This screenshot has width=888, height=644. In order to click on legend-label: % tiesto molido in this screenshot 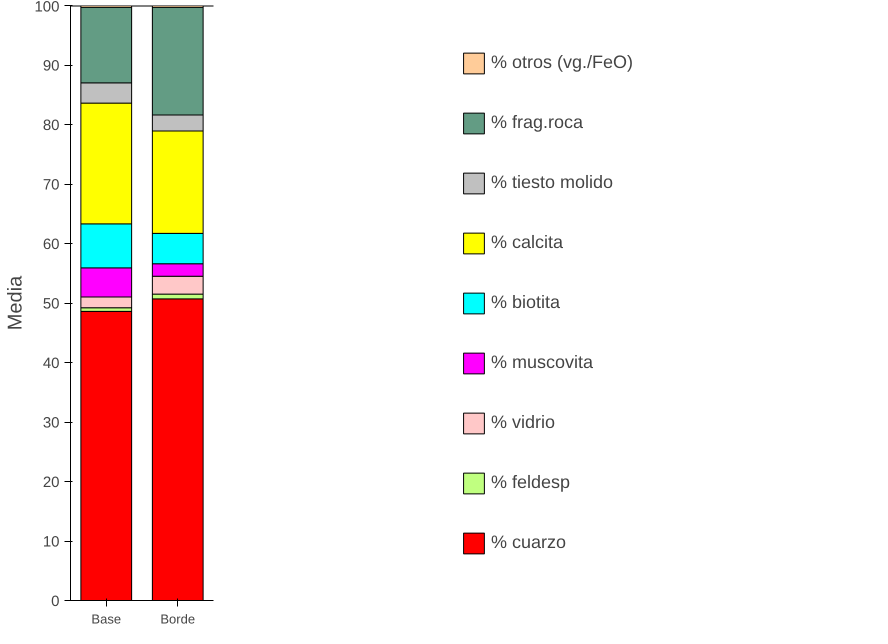, I will do `click(552, 182)`.